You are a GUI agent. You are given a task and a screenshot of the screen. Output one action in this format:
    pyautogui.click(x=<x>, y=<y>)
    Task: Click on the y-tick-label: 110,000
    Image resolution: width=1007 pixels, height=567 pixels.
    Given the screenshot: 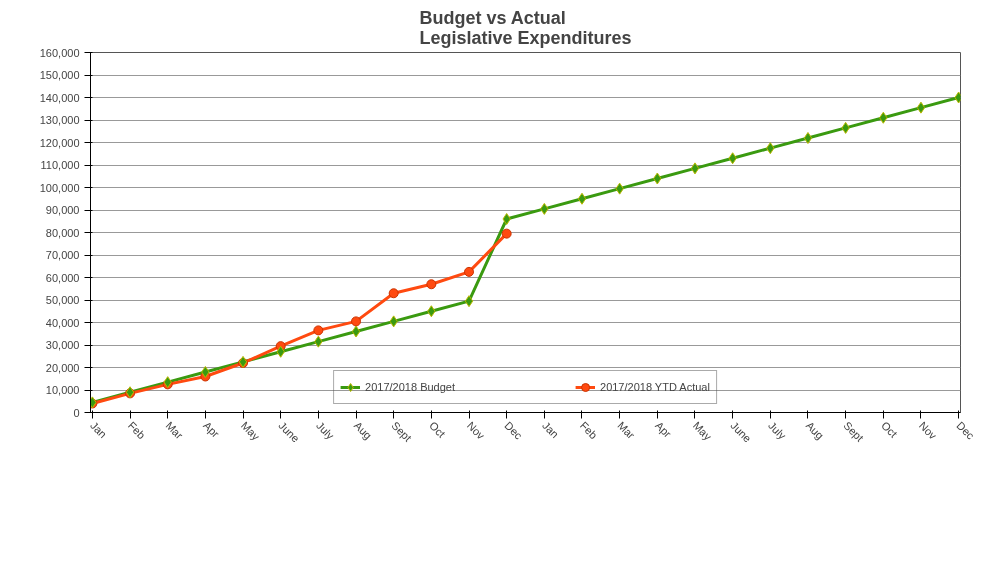 What is the action you would take?
    pyautogui.click(x=60, y=165)
    